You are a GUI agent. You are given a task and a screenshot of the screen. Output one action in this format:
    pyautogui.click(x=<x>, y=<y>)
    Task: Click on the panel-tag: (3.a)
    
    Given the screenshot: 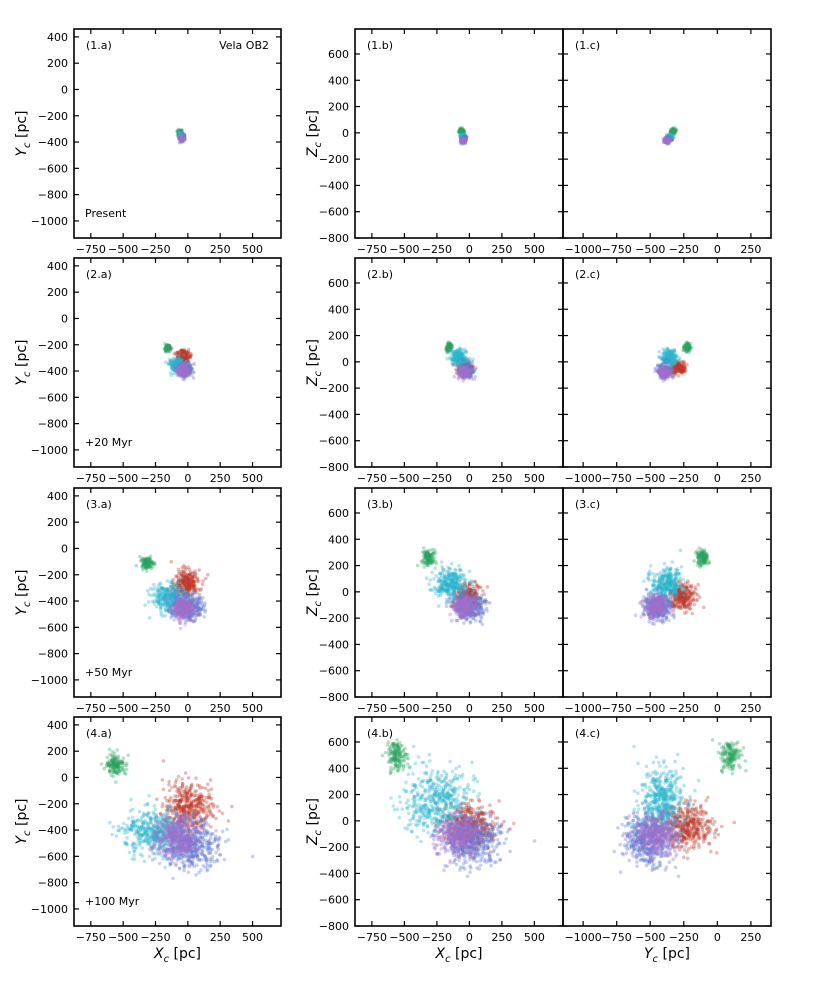 What is the action you would take?
    pyautogui.click(x=99, y=504)
    